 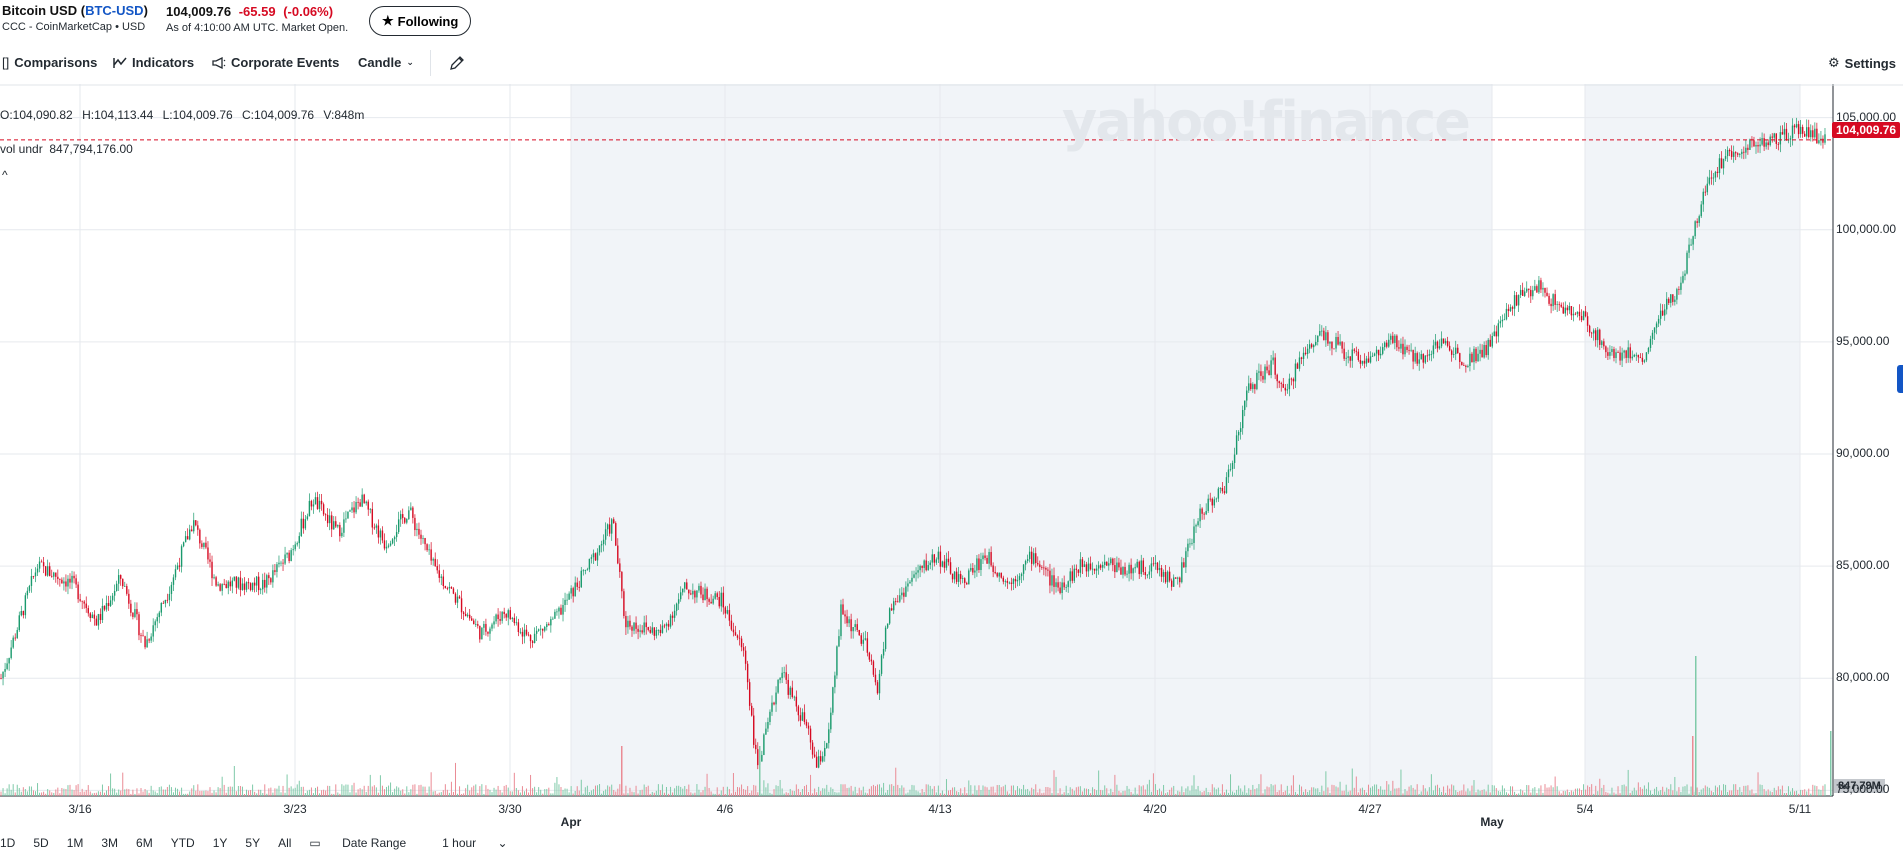 I want to click on interval-dropdown: 1 hour ⌄, so click(x=483, y=843).